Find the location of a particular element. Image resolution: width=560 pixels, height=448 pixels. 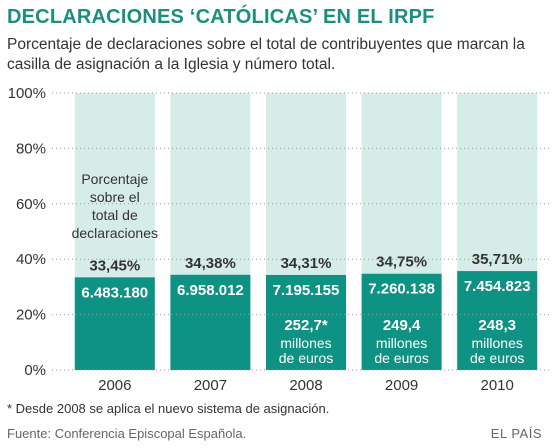

amount-label: 252,7* is located at coordinates (306, 325).